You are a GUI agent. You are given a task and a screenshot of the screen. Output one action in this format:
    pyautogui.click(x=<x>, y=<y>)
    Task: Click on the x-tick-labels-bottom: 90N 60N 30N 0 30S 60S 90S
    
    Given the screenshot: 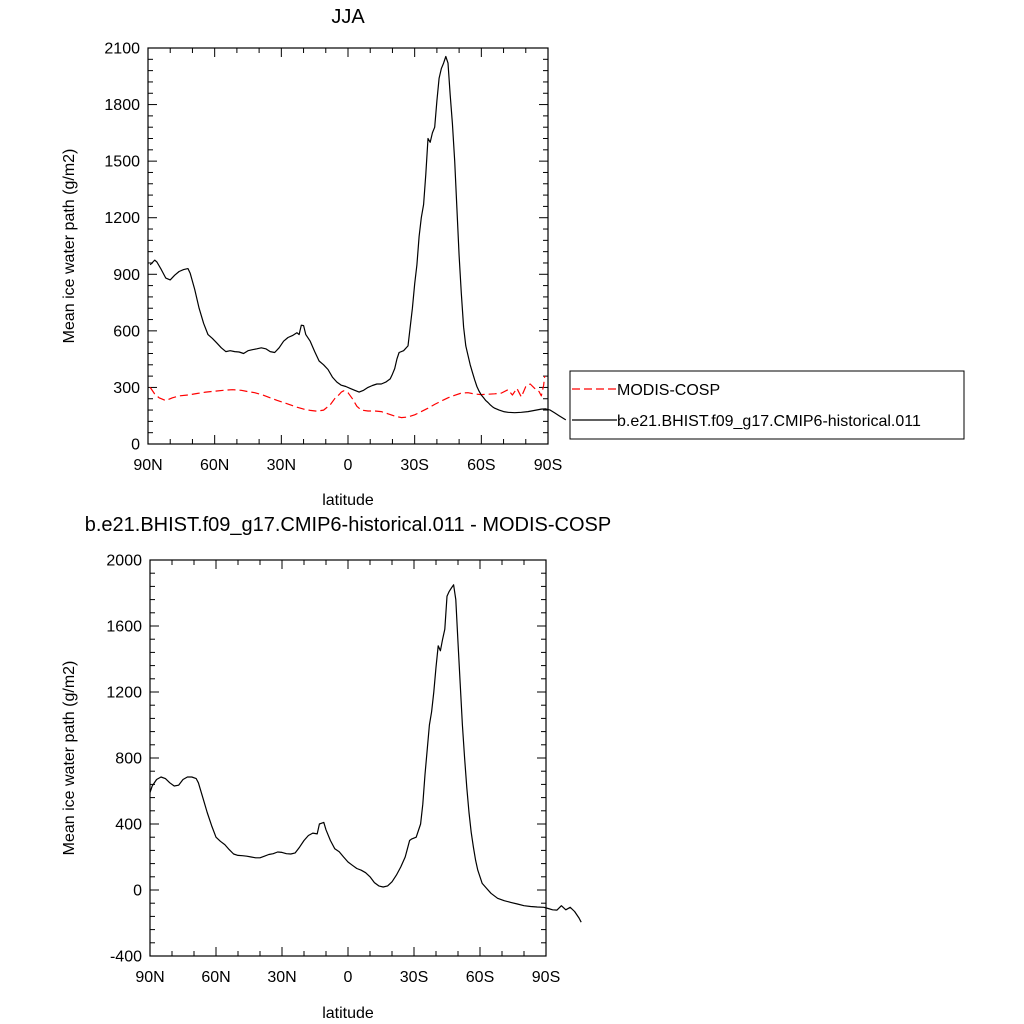 What is the action you would take?
    pyautogui.click(x=347, y=977)
    